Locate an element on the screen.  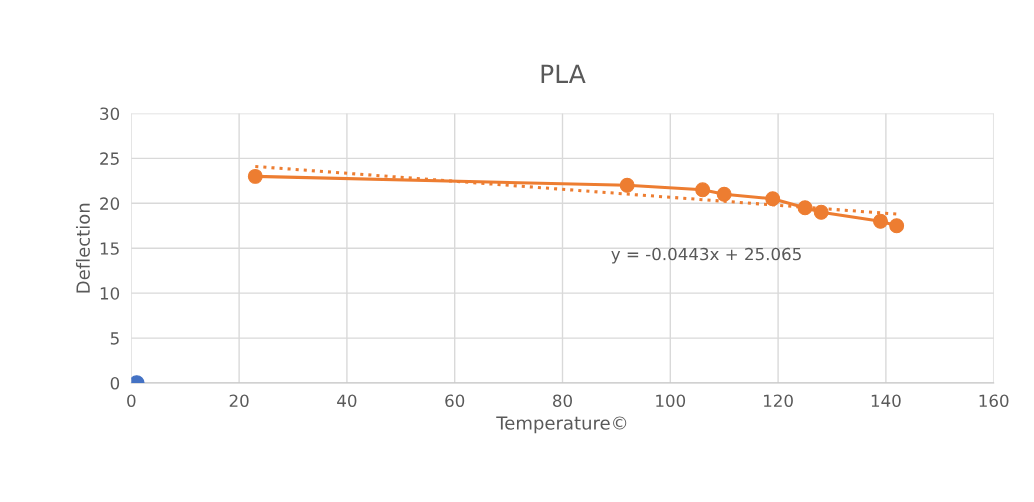
annotation: y = -0.0443x + 25.065 is located at coordinates (706, 255).